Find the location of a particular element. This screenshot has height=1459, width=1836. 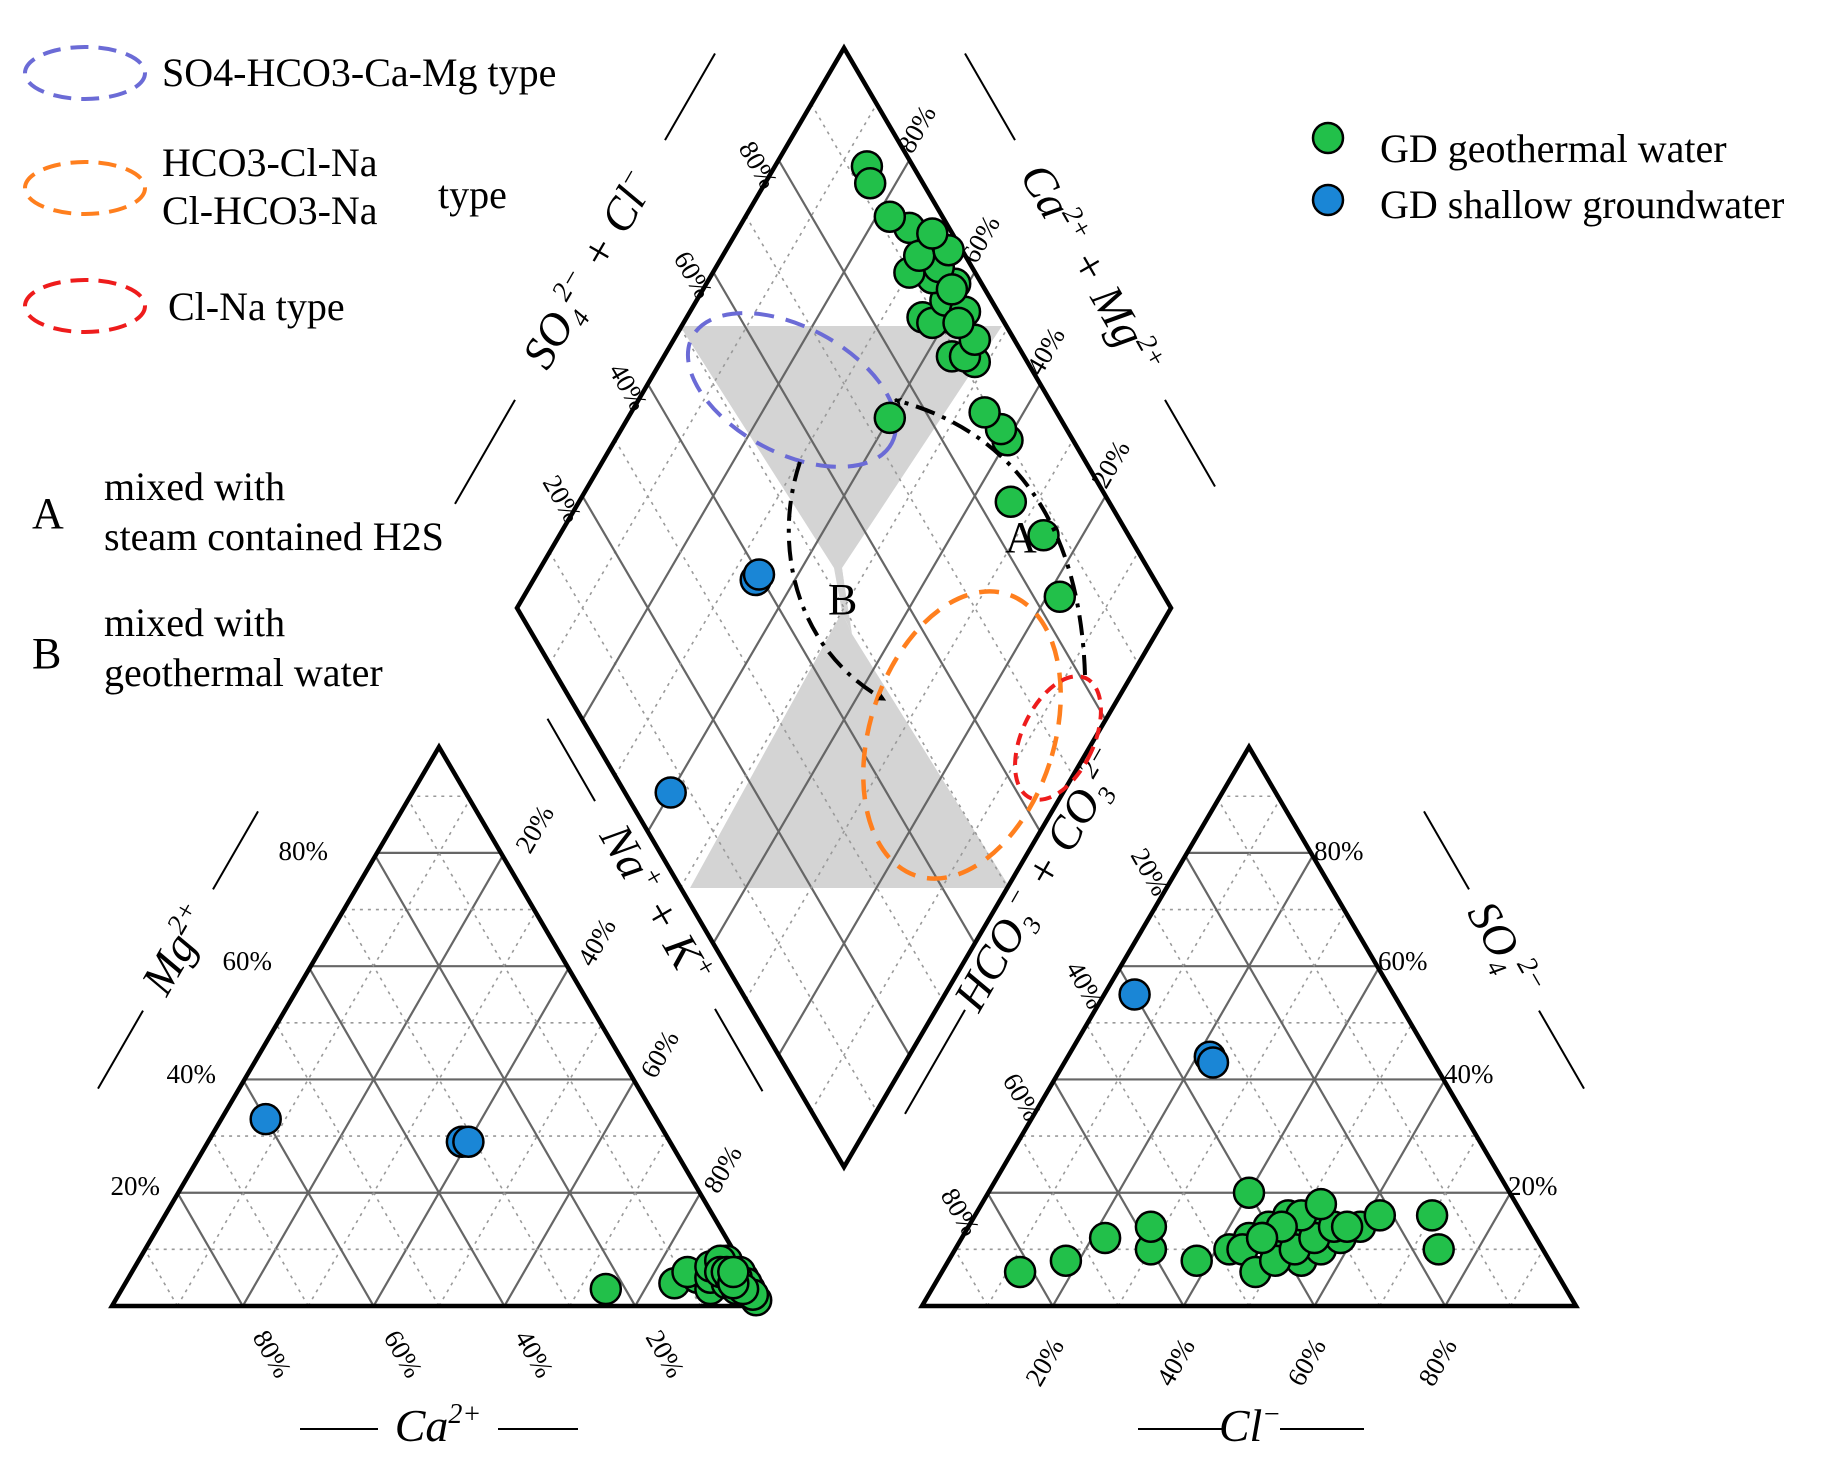

gray-bands is located at coordinates (845, 607).